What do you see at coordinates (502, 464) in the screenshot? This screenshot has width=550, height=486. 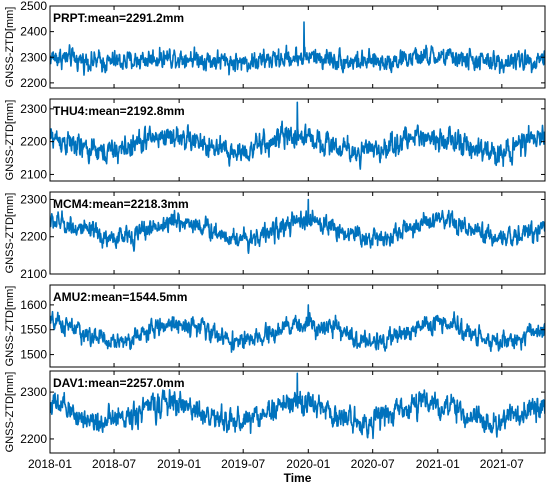 I see `x-tick-label: 2021-07` at bounding box center [502, 464].